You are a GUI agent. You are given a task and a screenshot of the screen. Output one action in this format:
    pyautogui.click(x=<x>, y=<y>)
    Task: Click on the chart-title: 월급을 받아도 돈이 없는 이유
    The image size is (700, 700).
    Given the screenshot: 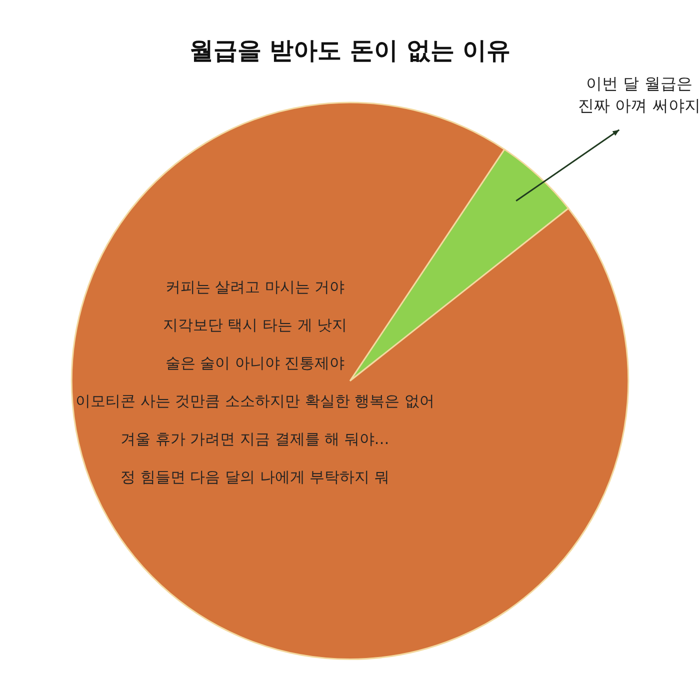 What is the action you would take?
    pyautogui.click(x=350, y=50)
    